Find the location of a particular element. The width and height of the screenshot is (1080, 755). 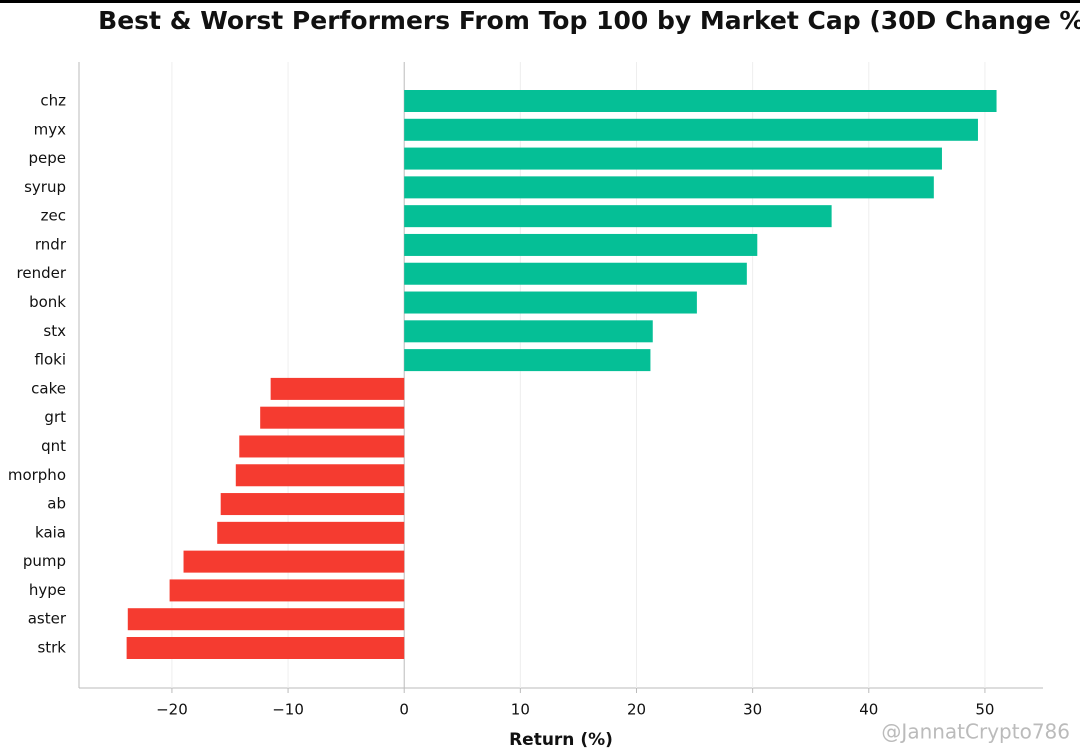

y-tick-label: morpho is located at coordinates (37, 475).